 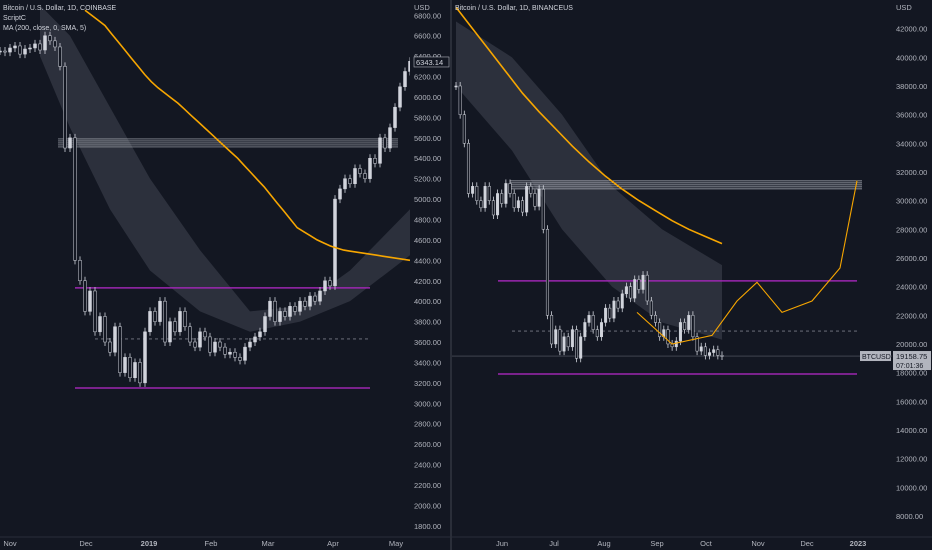 I want to click on x-tick-label: Oct, so click(x=706, y=543).